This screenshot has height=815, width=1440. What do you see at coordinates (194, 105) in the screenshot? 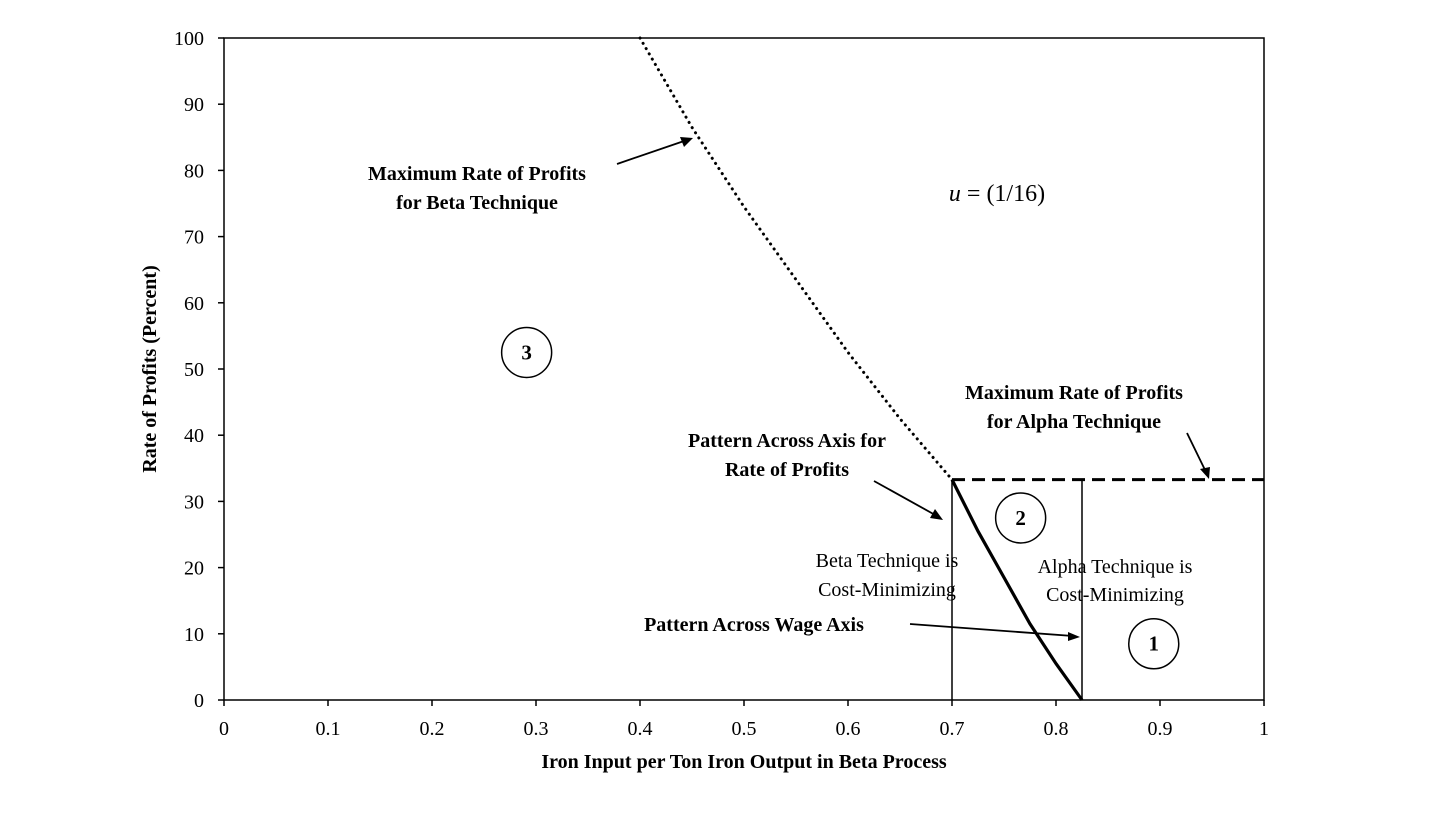
I see `y-tick-label: 90` at bounding box center [194, 105].